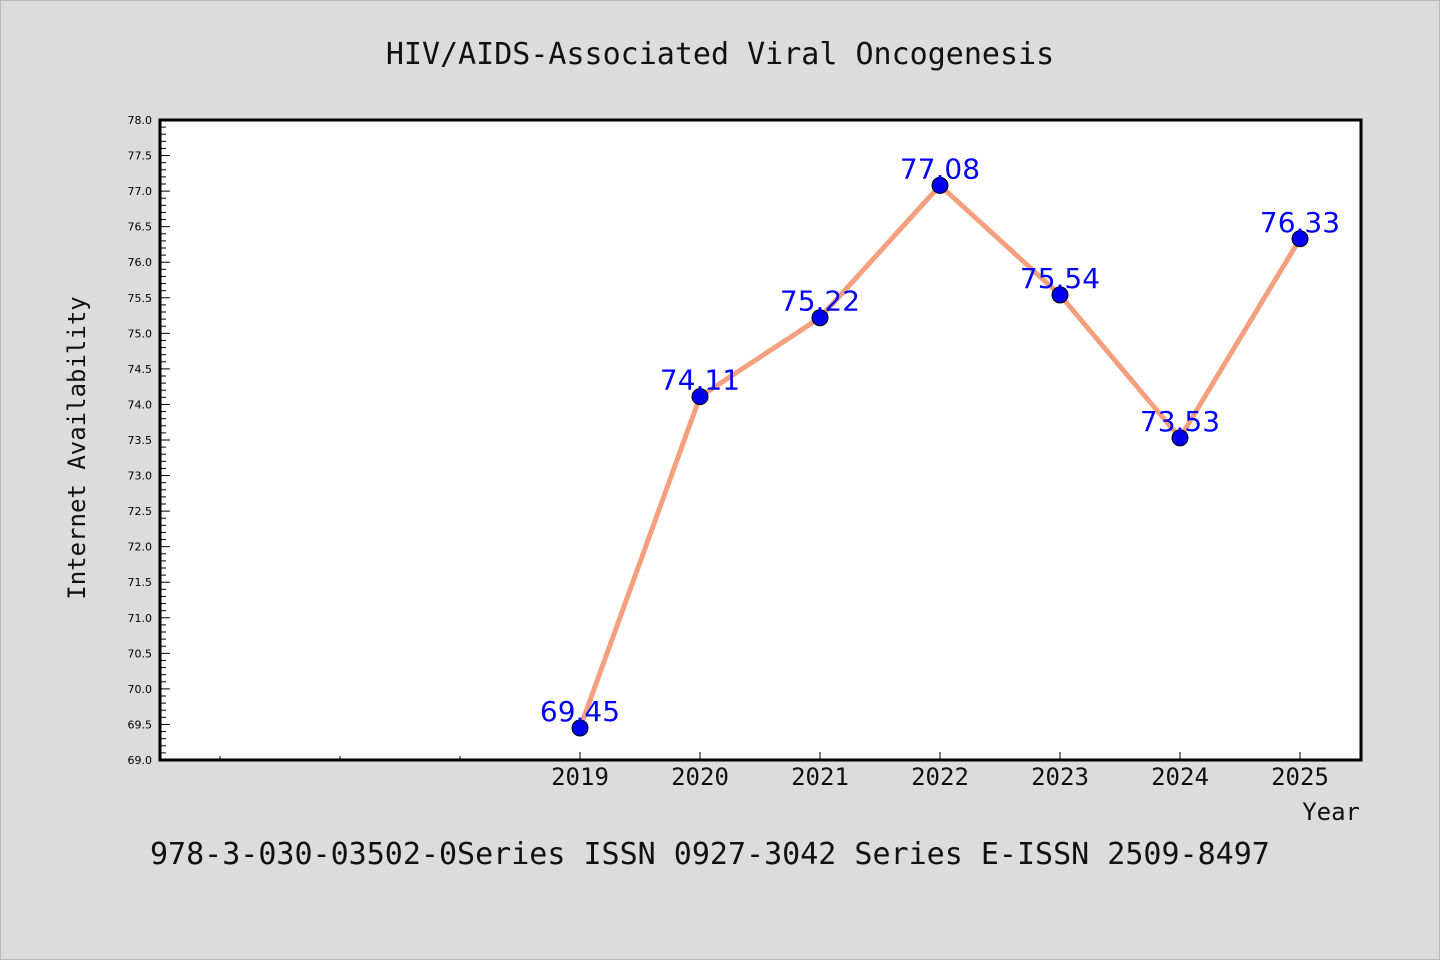 Image resolution: width=1440 pixels, height=960 pixels. Describe the element at coordinates (1331, 812) in the screenshot. I see `x-axis-label: Year` at that location.